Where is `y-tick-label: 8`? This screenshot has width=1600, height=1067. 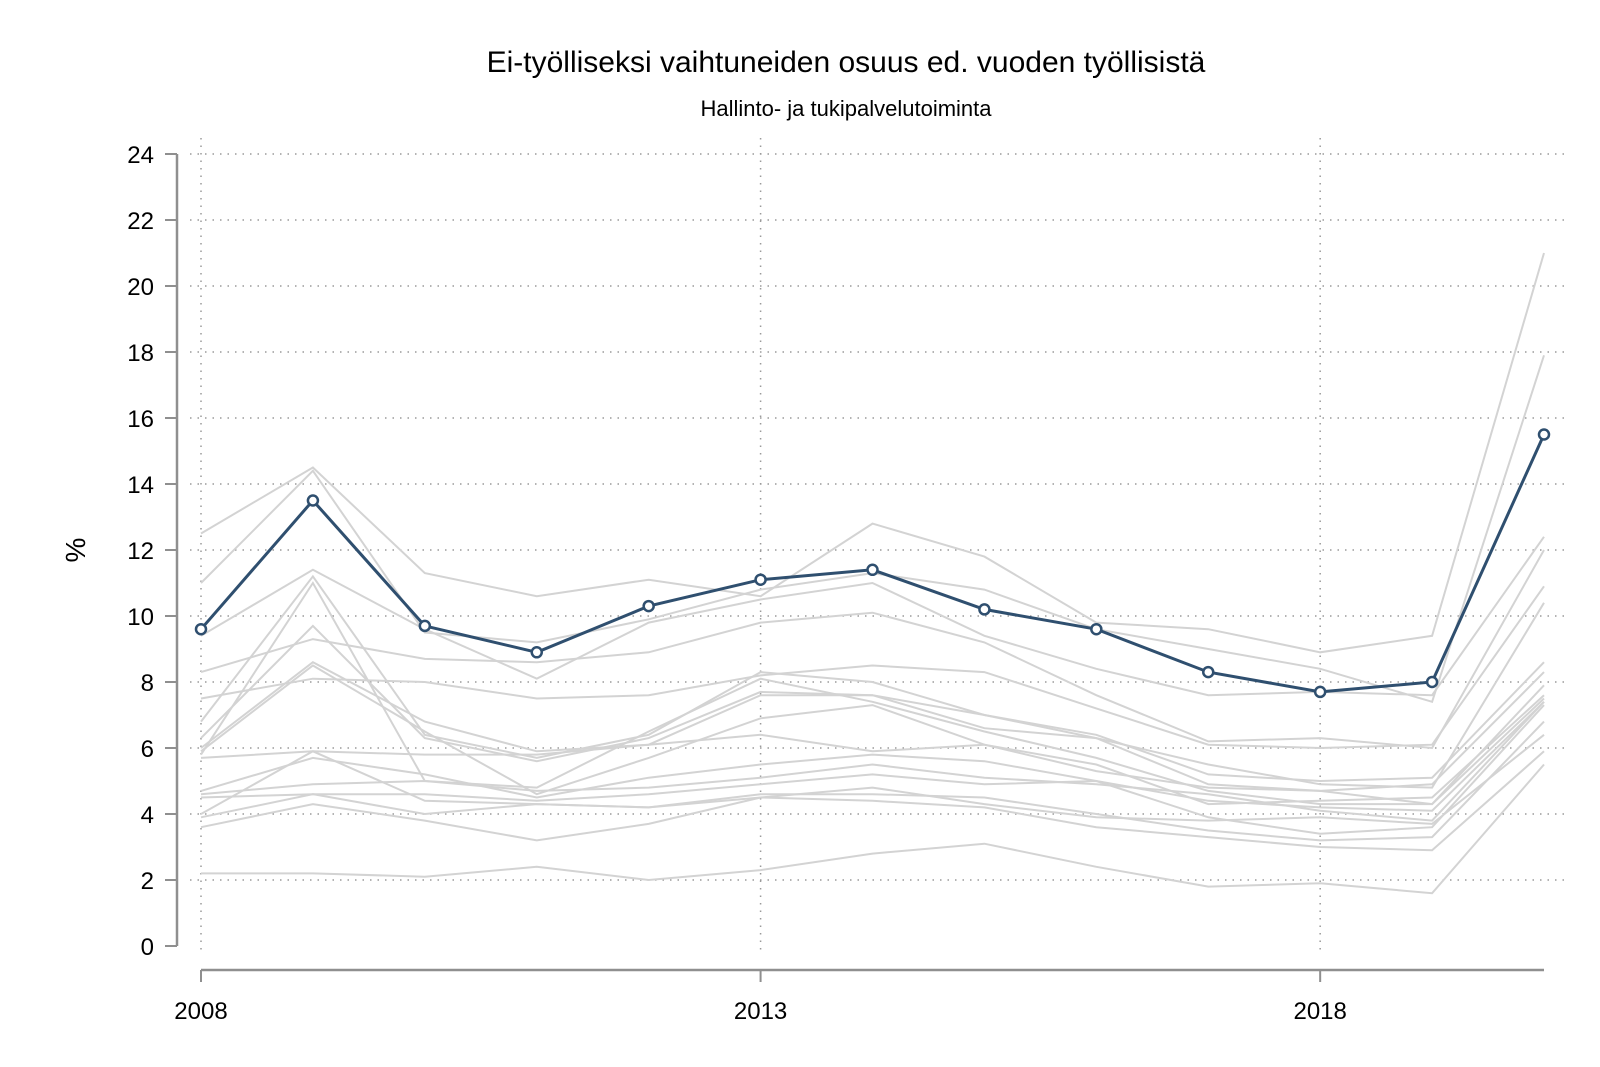 y-tick-label: 8 is located at coordinates (147, 683).